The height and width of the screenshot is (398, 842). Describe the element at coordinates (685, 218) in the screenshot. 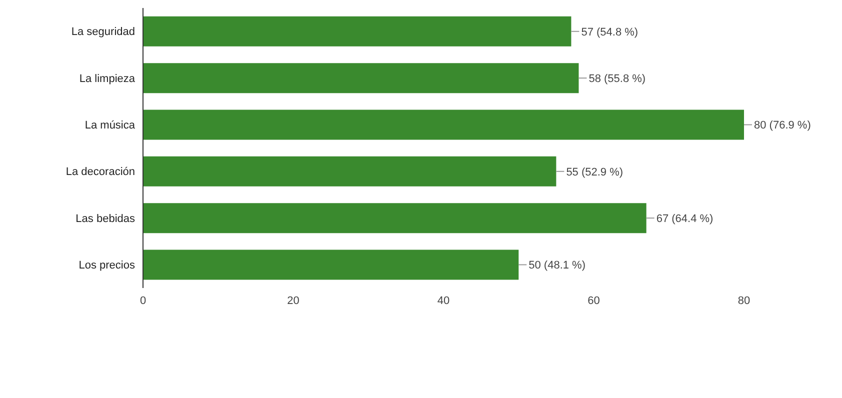

I see `data-label: 67 (64.4 %)` at that location.